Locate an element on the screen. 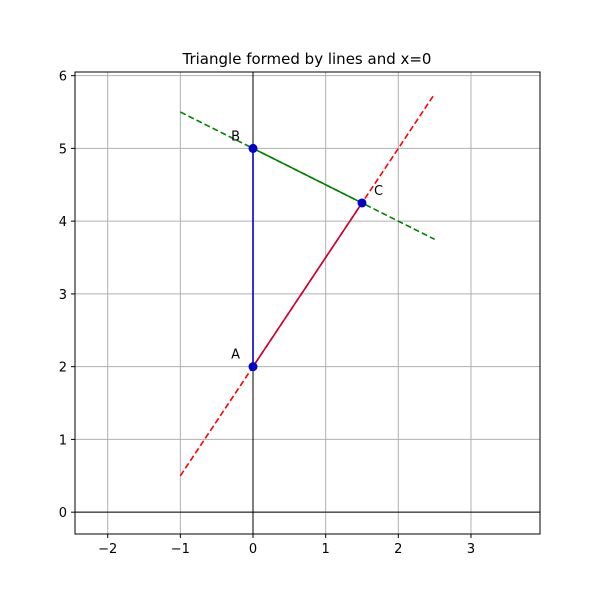  y-tick-labels: 0 1 2 3 4 5 6 is located at coordinates (63, 296).